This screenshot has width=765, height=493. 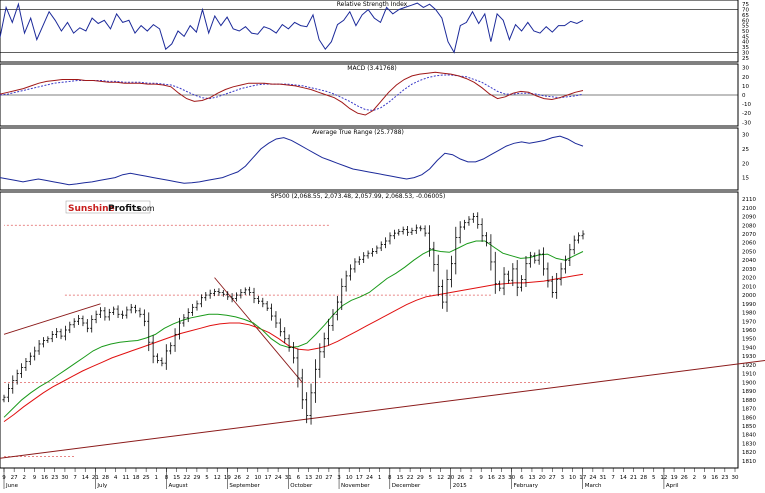 I want to click on x-tick-label: 19, so click(x=674, y=478).